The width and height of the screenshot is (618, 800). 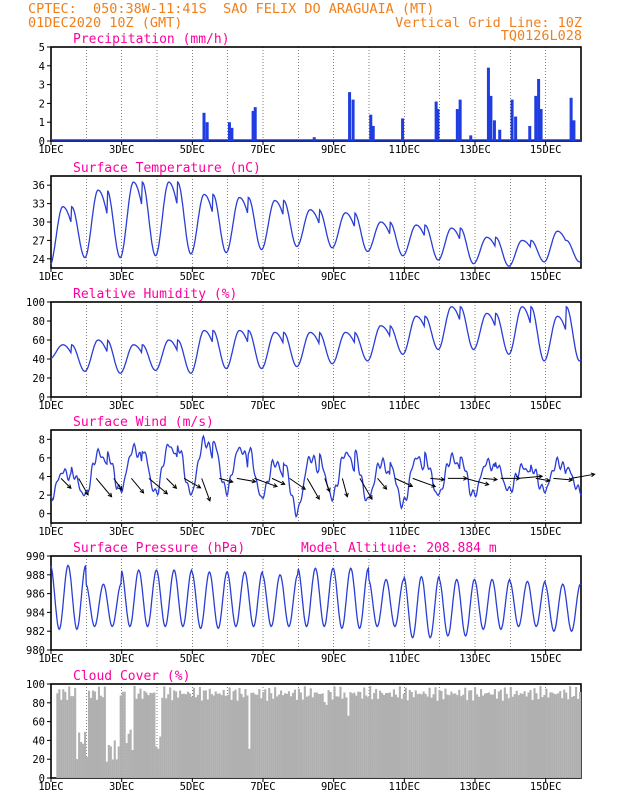 What do you see at coordinates (121, 406) in the screenshot?
I see `humidity-xtick-label: 3DEC` at bounding box center [121, 406].